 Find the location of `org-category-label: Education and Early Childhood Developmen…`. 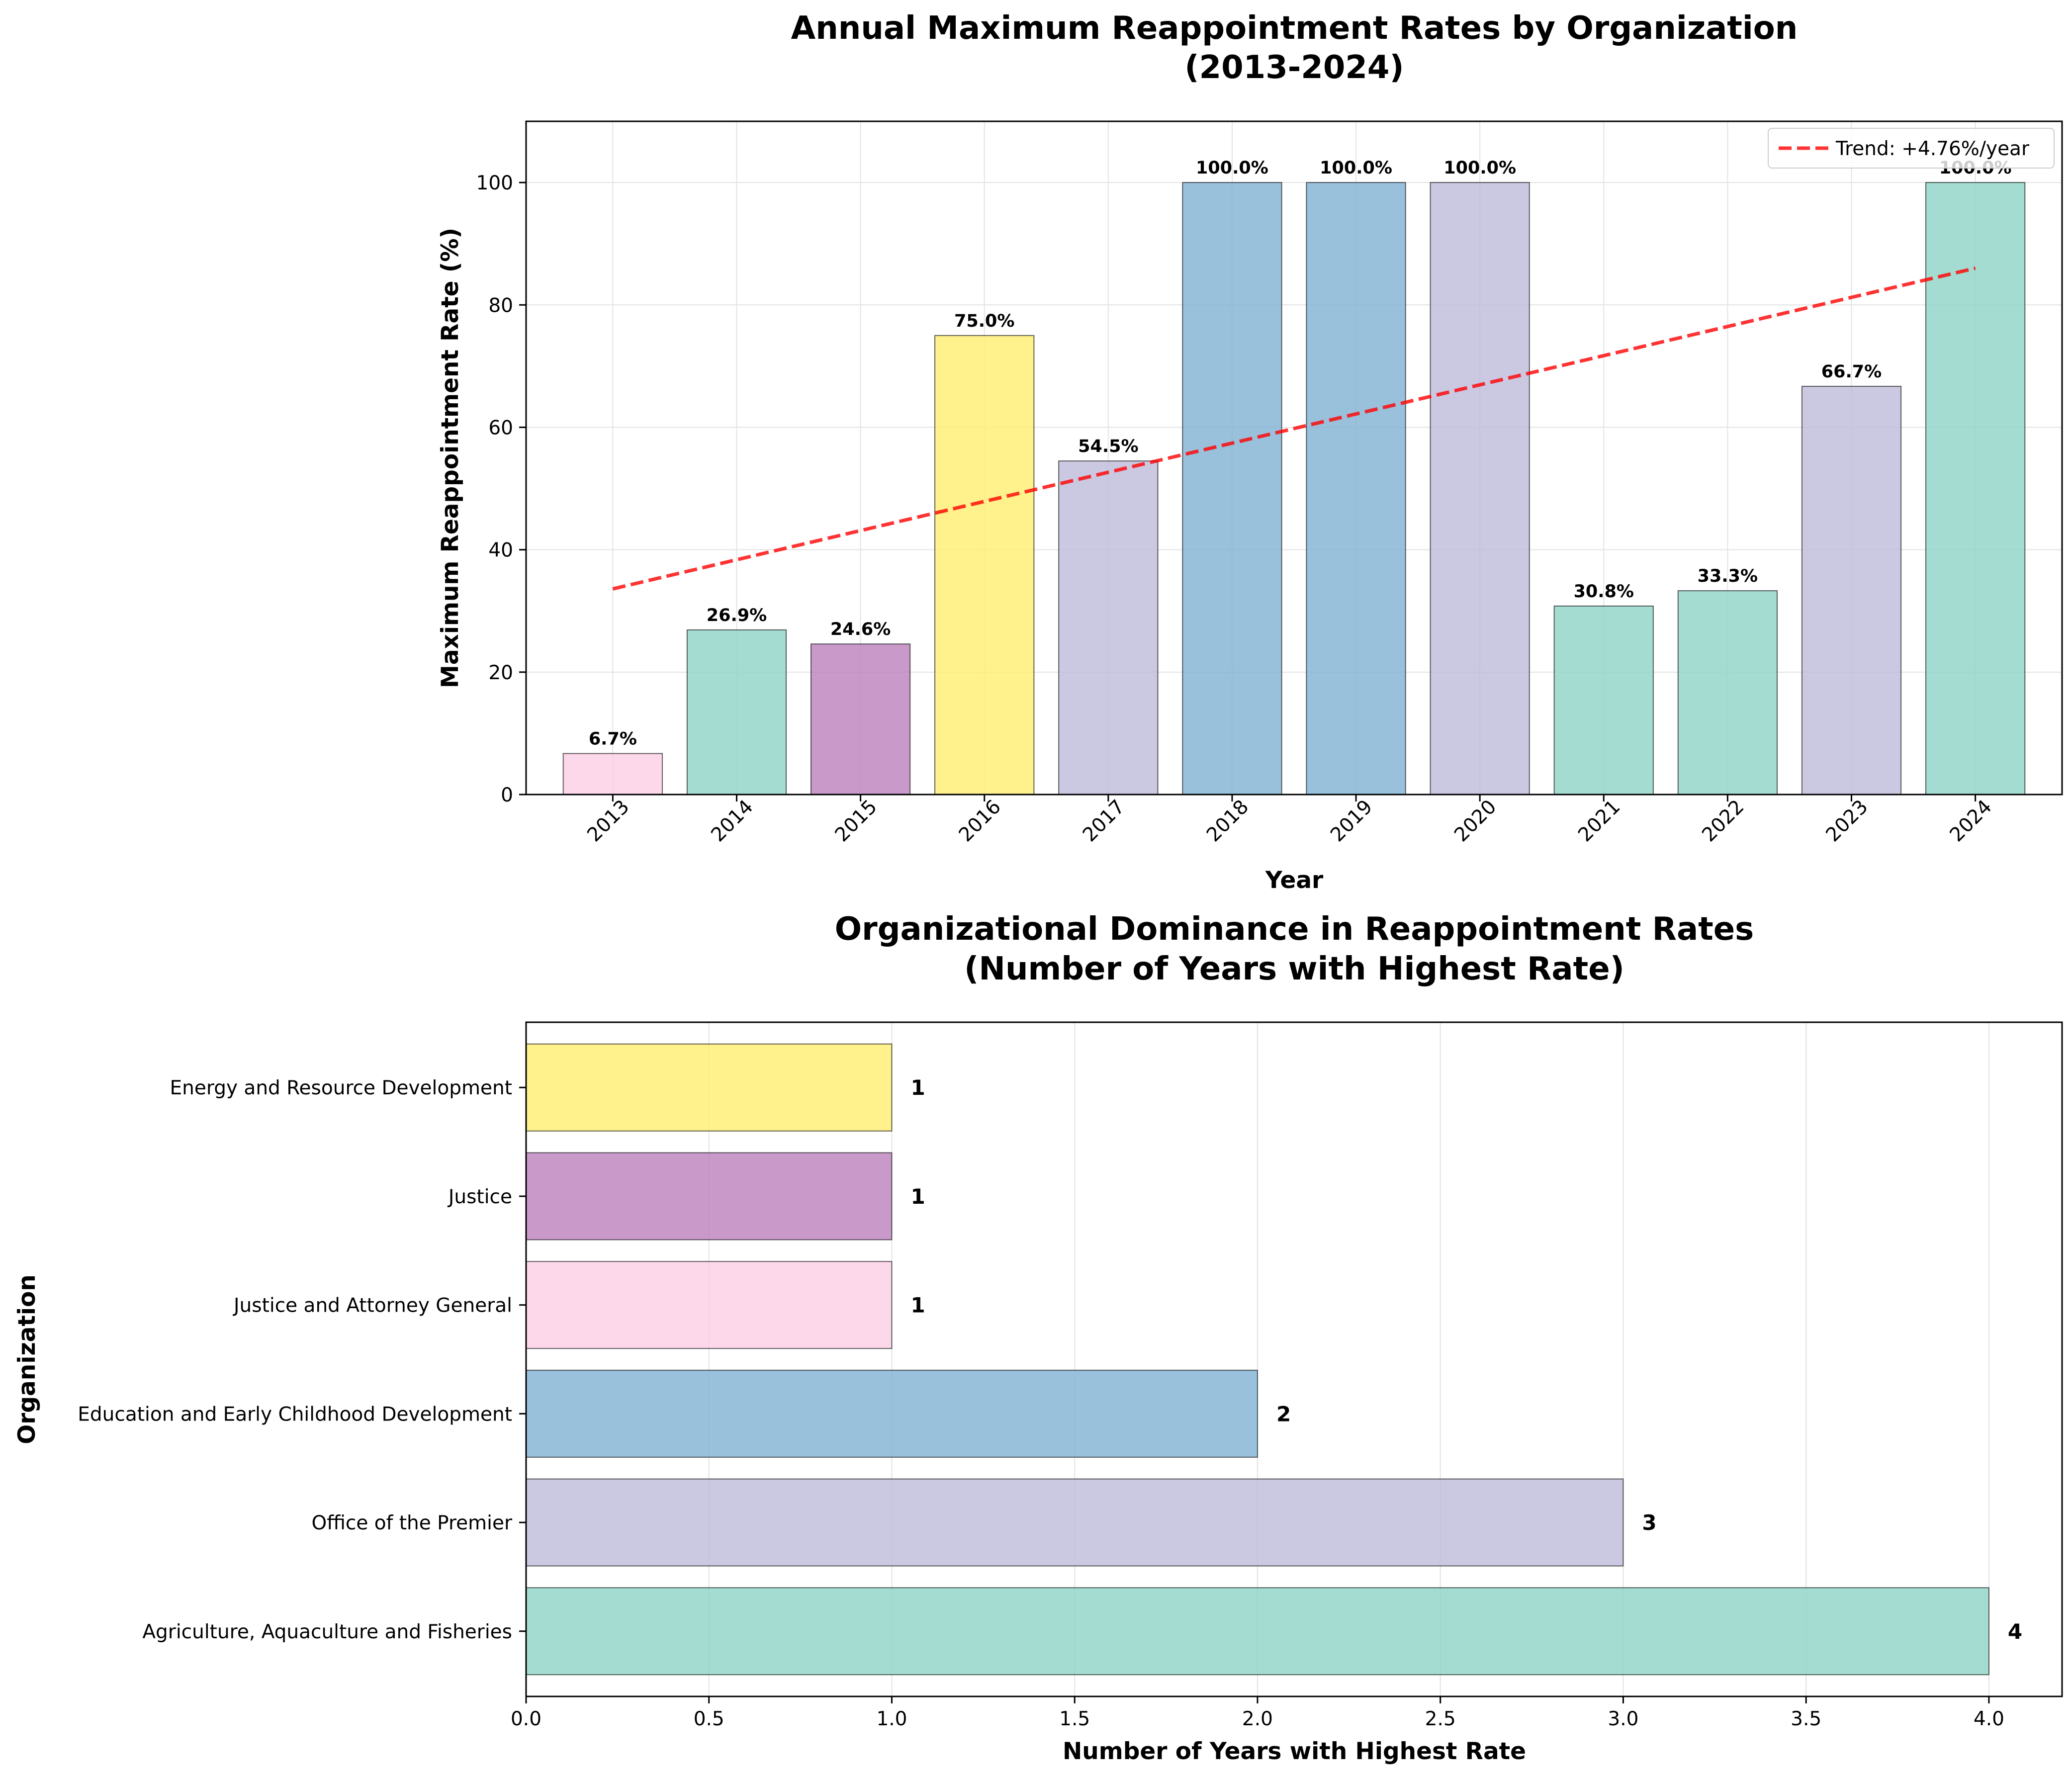

org-category-label: Education and Early Childhood Developmen… is located at coordinates (295, 1414).